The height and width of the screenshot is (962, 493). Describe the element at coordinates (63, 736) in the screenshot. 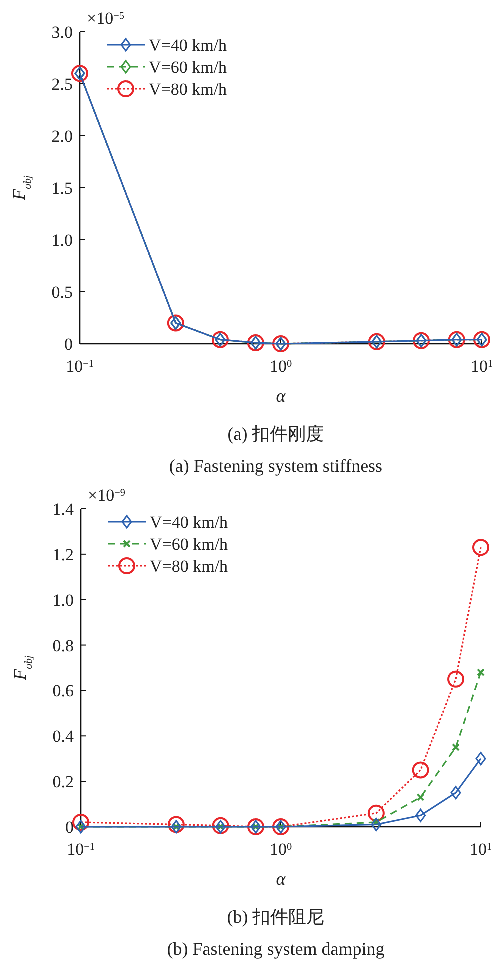

I see `y-tick-label: 0.4` at that location.